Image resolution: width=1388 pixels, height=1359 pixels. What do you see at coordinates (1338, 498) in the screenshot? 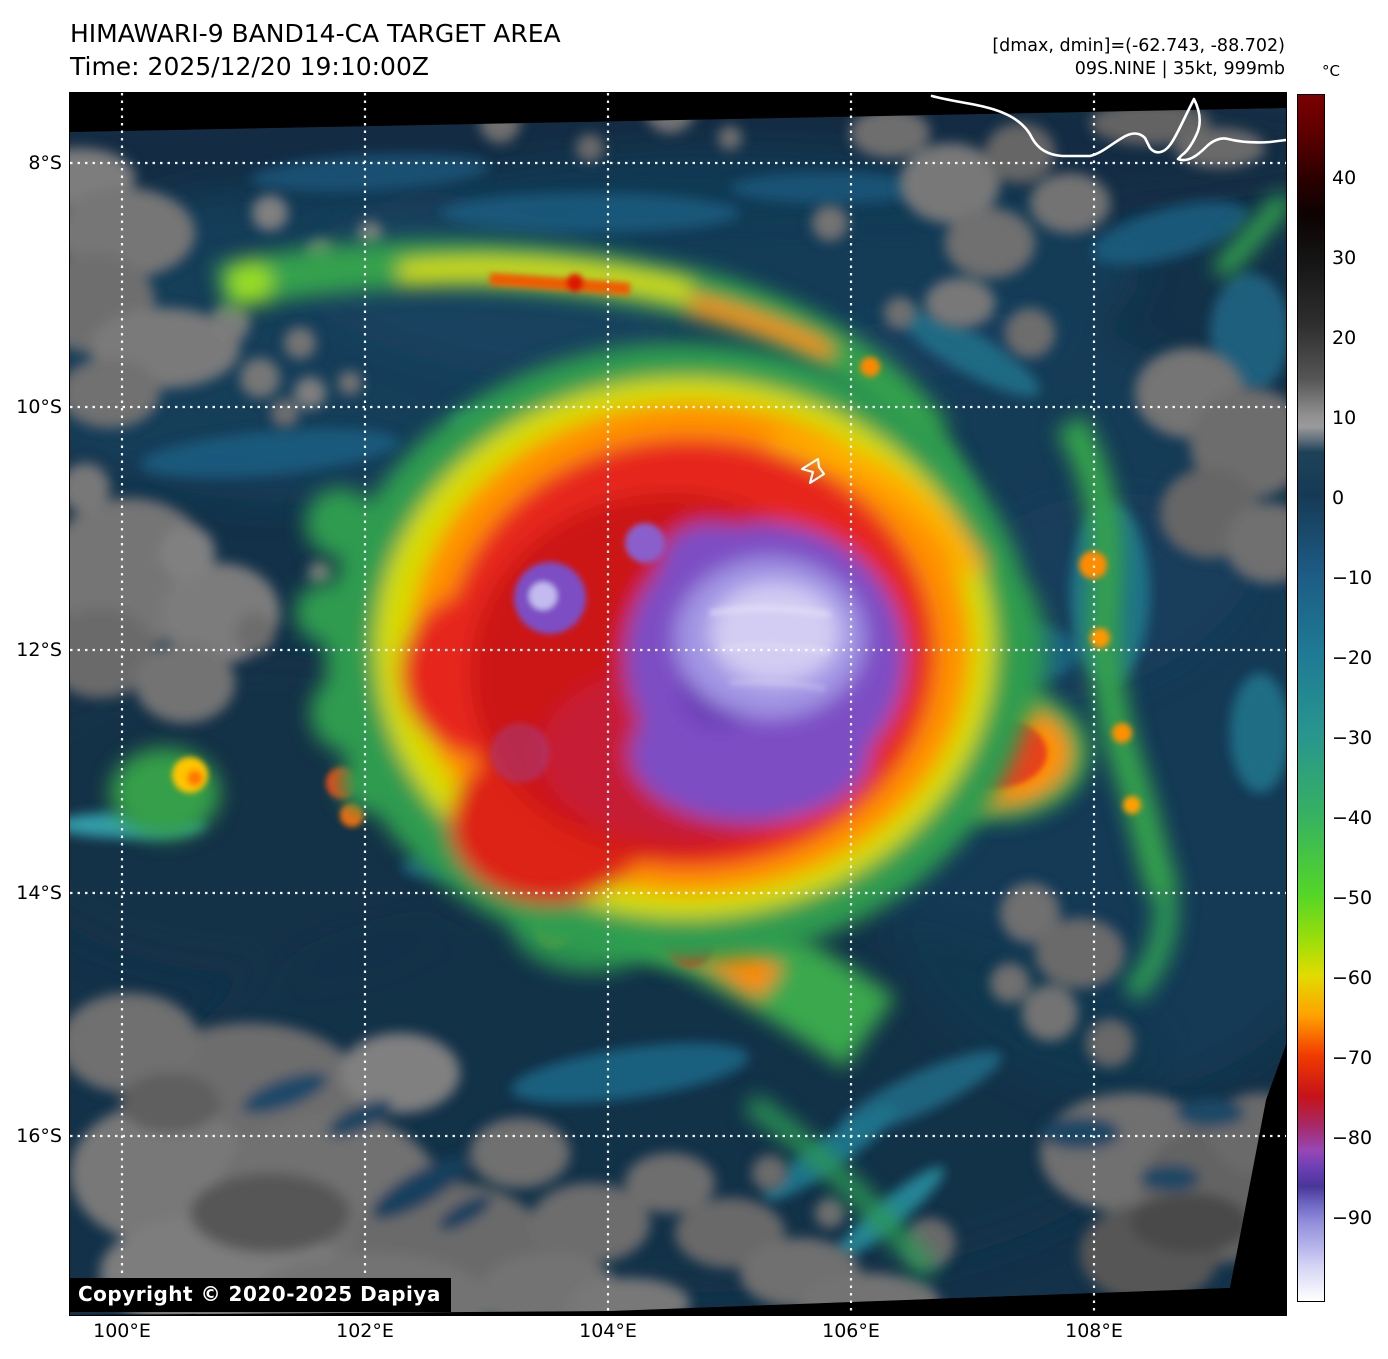
I see `colorbar-tick: 0` at bounding box center [1338, 498].